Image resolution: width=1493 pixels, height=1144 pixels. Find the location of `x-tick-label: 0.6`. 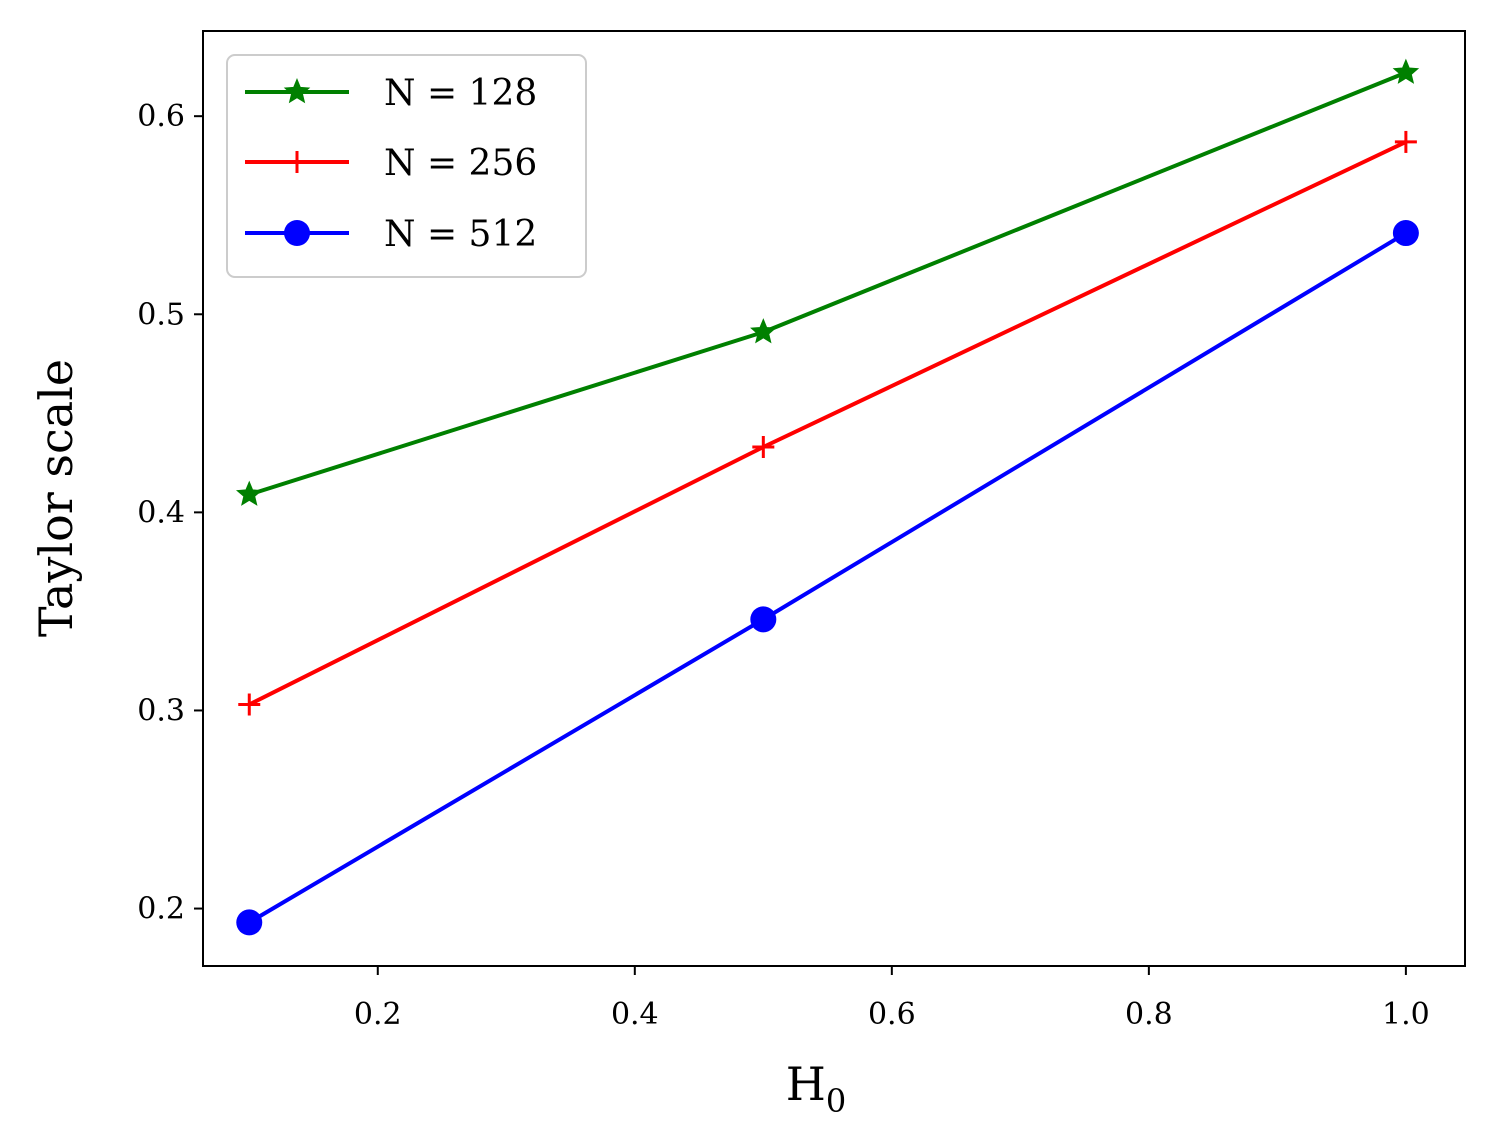

x-tick-label: 0.6 is located at coordinates (892, 1014).